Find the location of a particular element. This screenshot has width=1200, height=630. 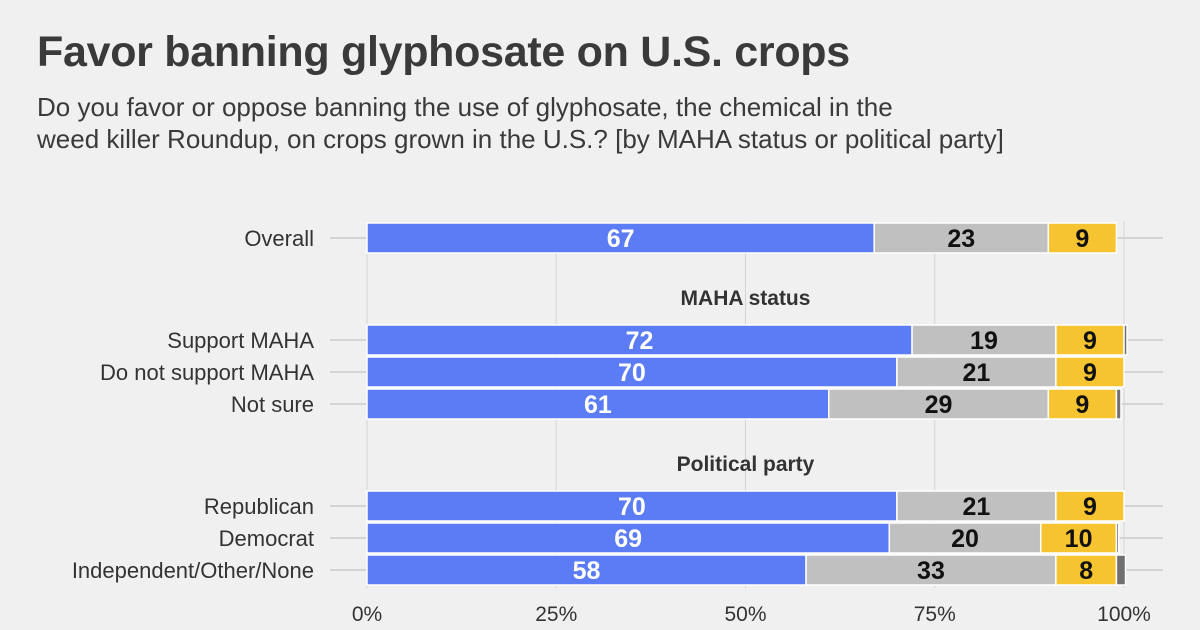

x-tick-label: 100% is located at coordinates (1124, 614).